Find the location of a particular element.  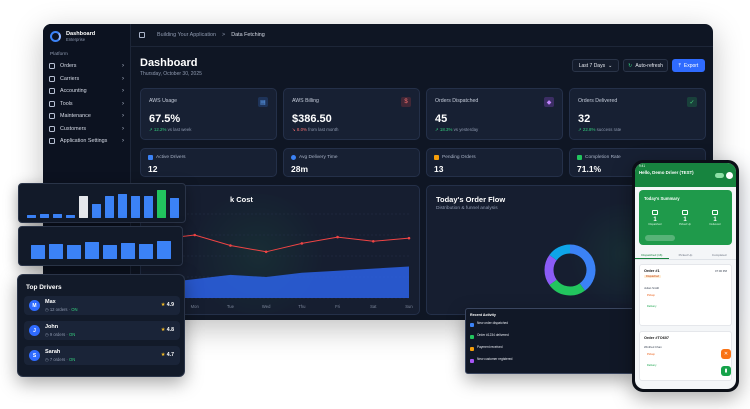

driver-row: M Max ◷ 12 orders · ON ★ 4.9 is located at coordinates (102, 305).